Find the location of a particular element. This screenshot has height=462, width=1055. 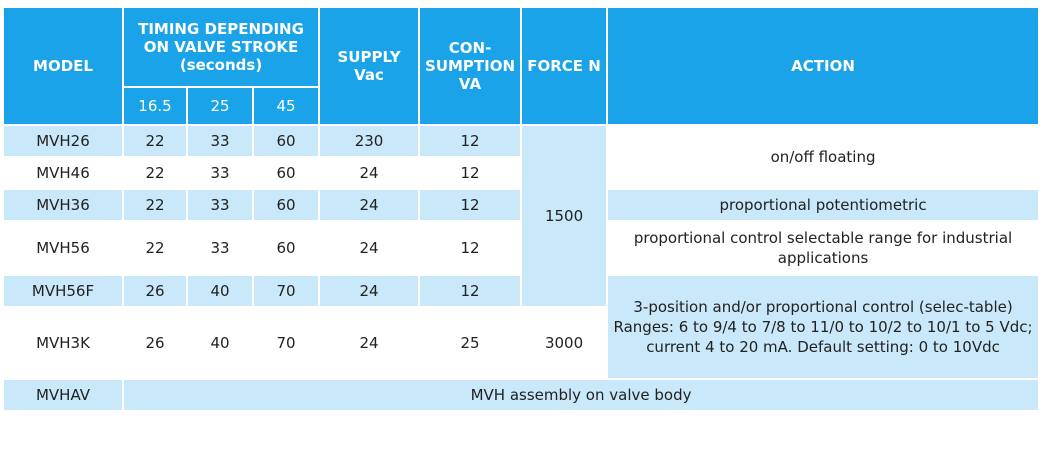

header-consumption: CON- SUMPTION VA is located at coordinates (470, 66).